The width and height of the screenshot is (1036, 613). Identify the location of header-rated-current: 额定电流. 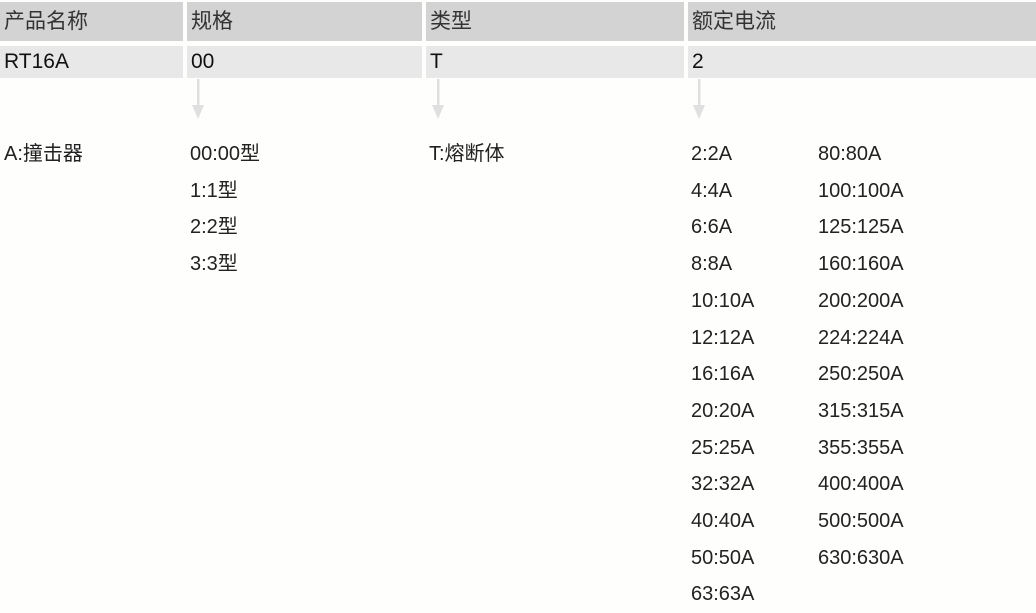
(862, 21).